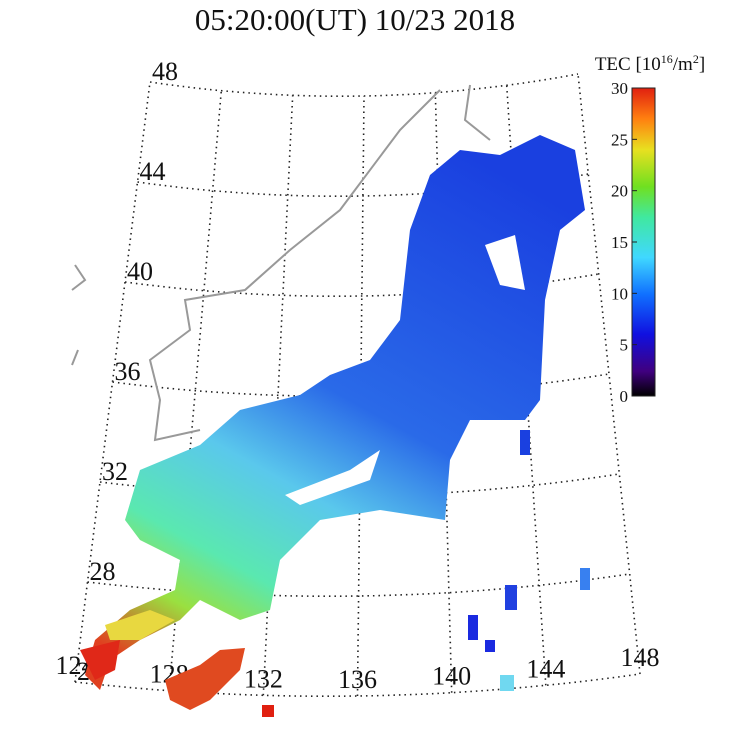 The height and width of the screenshot is (750, 750). What do you see at coordinates (128, 371) in the screenshot?
I see `latitude-label: 36` at bounding box center [128, 371].